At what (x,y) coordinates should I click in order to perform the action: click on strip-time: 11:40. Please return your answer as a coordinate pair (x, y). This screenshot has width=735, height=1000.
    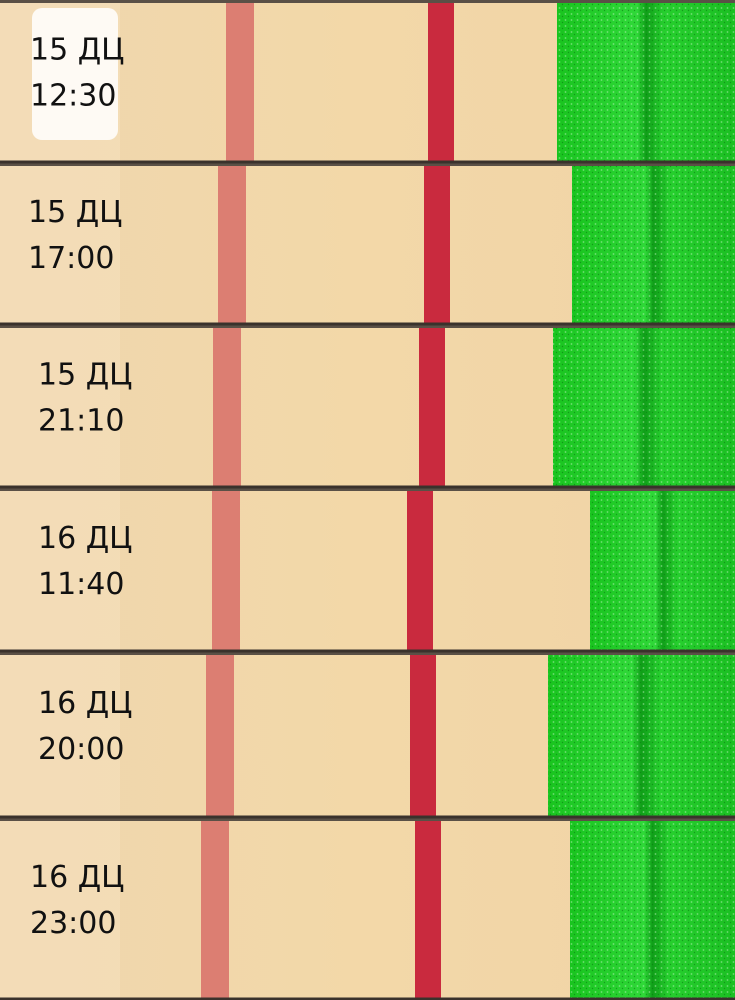
    Looking at the image, I should click on (81, 584).